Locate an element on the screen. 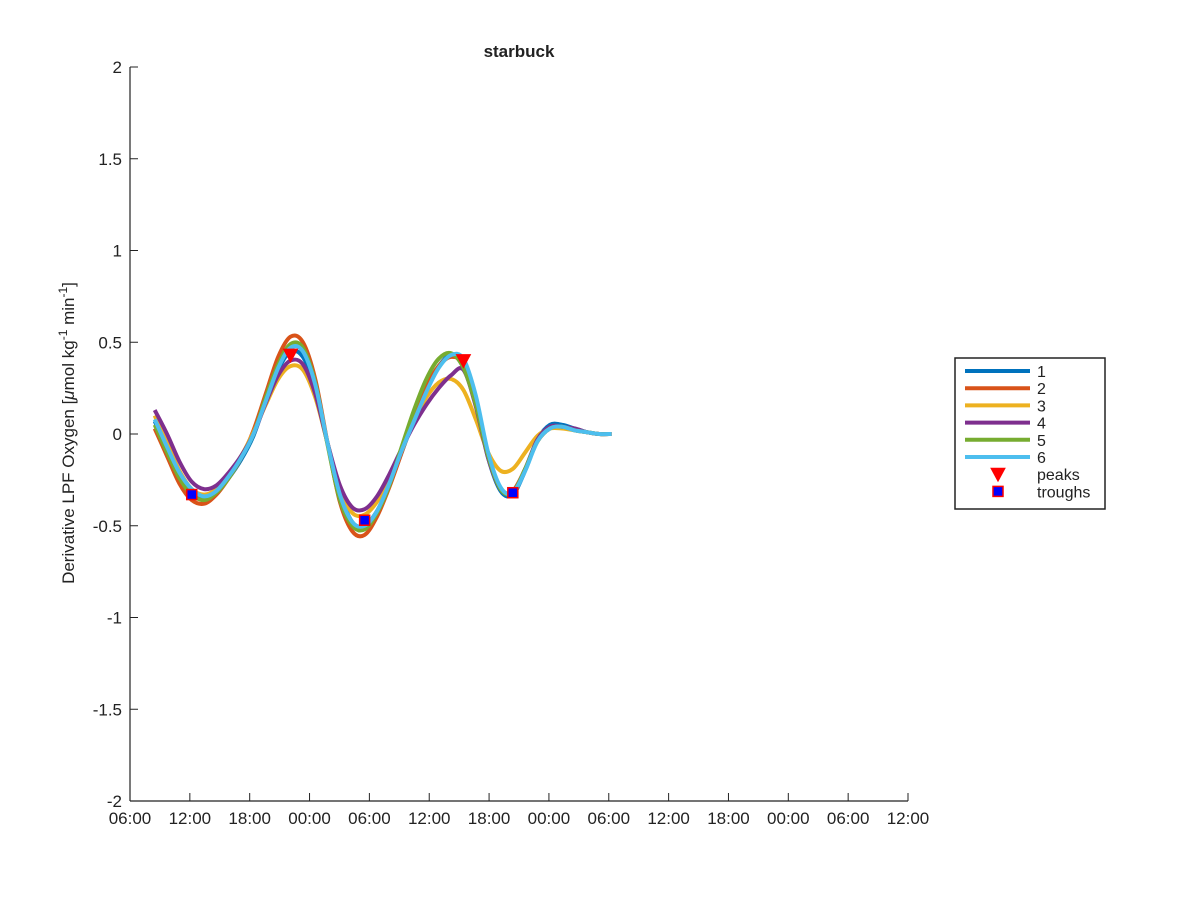 This screenshot has height=900, width=1200. legend-label: 4 is located at coordinates (1041, 424).